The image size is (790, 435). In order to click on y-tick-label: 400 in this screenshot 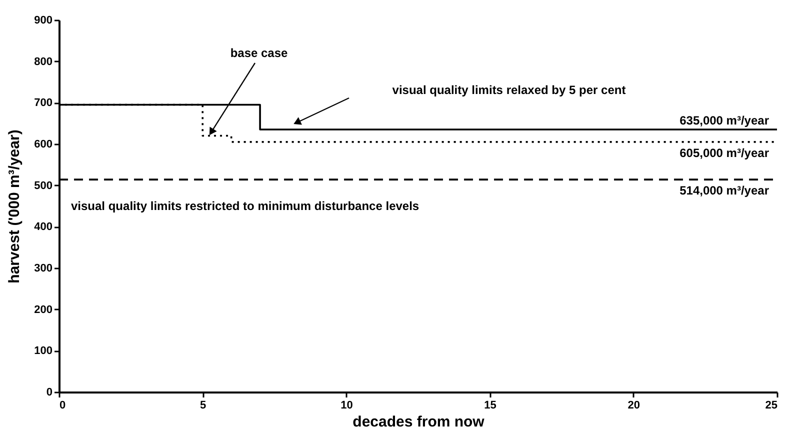, I will do `click(43, 227)`.